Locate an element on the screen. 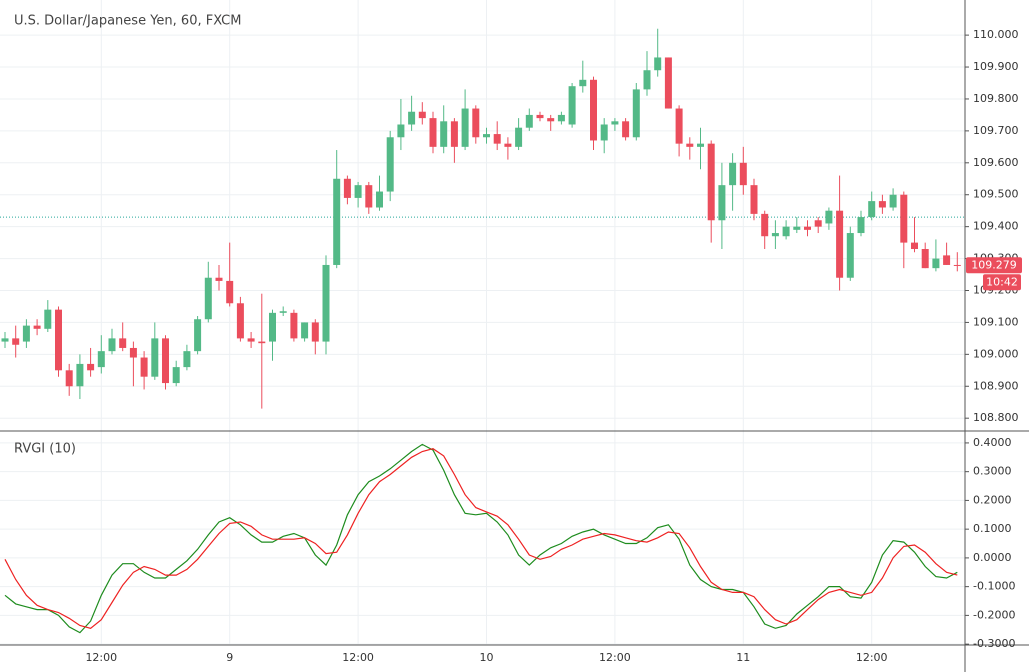 This screenshot has width=1029, height=672. chart-title: U.S. Dollar/Japanese Yen, 60, FXCM is located at coordinates (127, 21).